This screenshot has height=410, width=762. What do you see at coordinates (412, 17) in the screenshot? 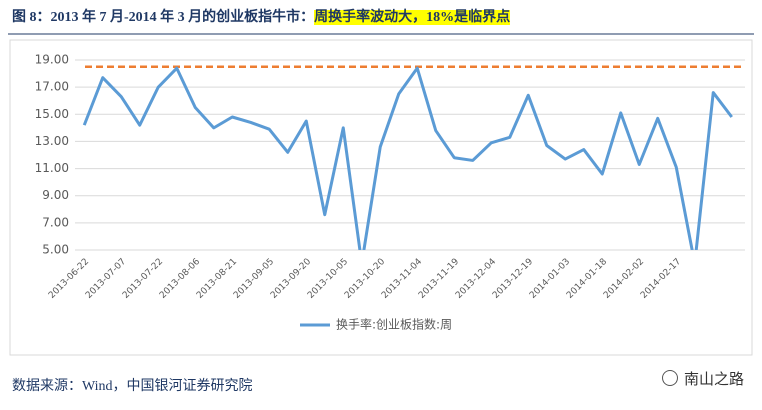
I see `title-highlight: 周换手率波动大，18%是临界点` at bounding box center [412, 17].